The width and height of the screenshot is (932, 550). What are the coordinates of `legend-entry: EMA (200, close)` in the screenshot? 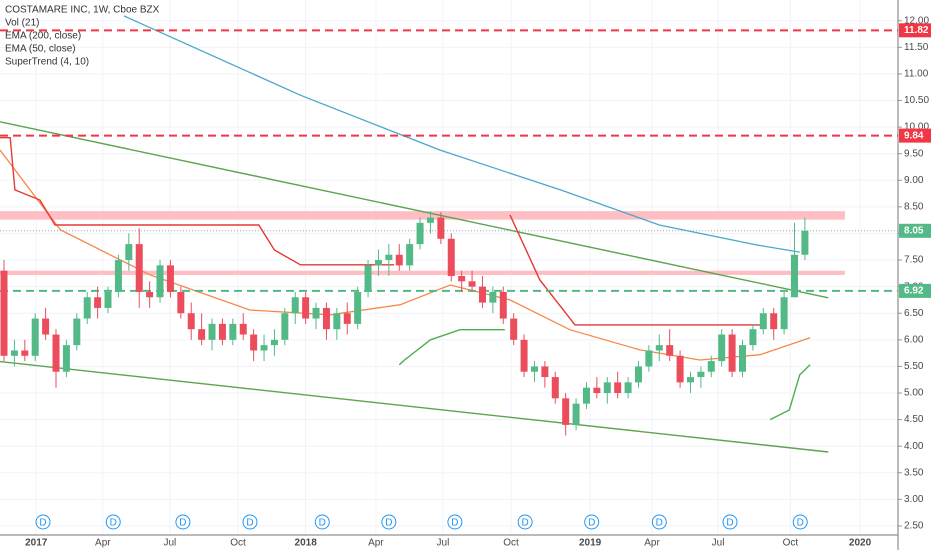 It's located at (43, 36).